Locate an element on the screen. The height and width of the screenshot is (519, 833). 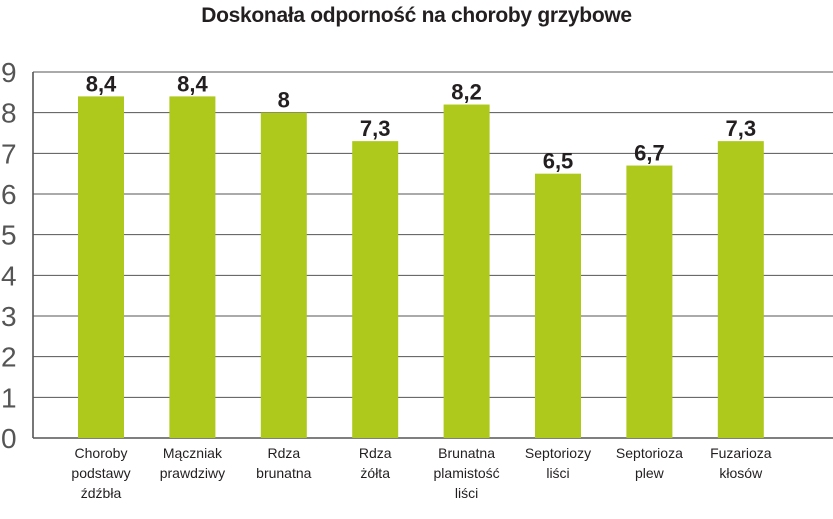
y-tick-label: 0 is located at coordinates (9, 438).